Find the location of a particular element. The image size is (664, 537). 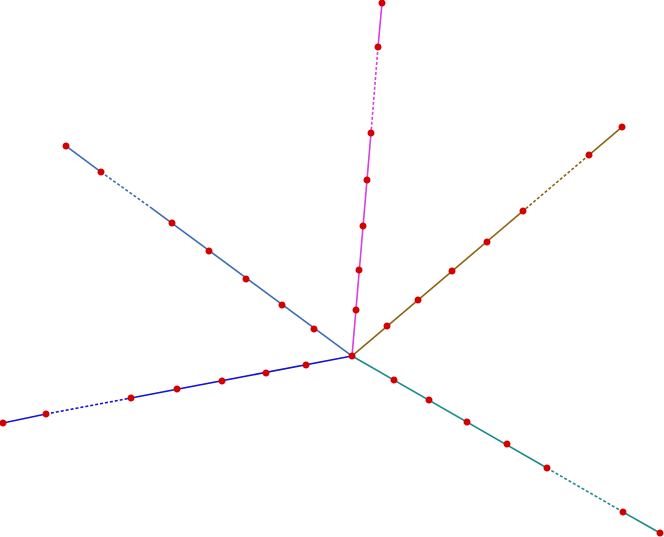

ray-blue is located at coordinates (177, 389).